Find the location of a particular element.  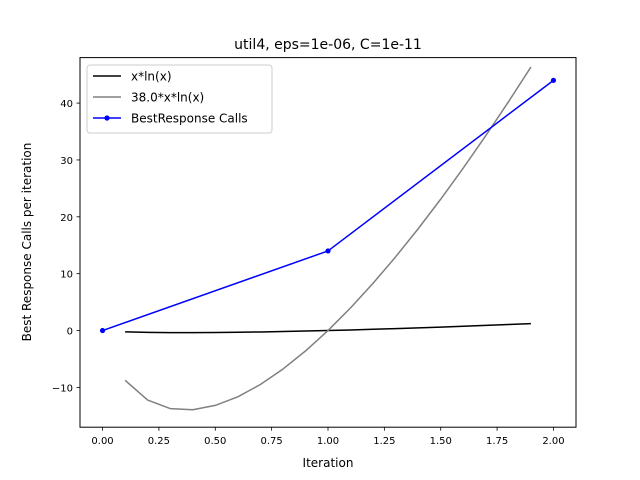

x-tick-label: 1.75 is located at coordinates (497, 441).